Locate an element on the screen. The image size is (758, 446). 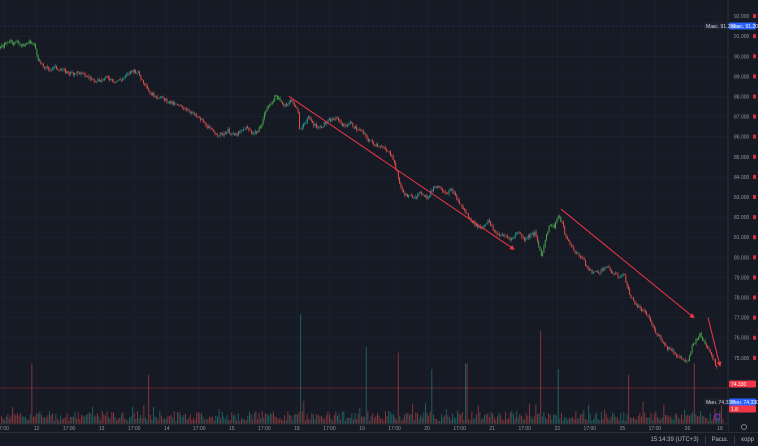
y-tick-label: 78.000 is located at coordinates (742, 299).